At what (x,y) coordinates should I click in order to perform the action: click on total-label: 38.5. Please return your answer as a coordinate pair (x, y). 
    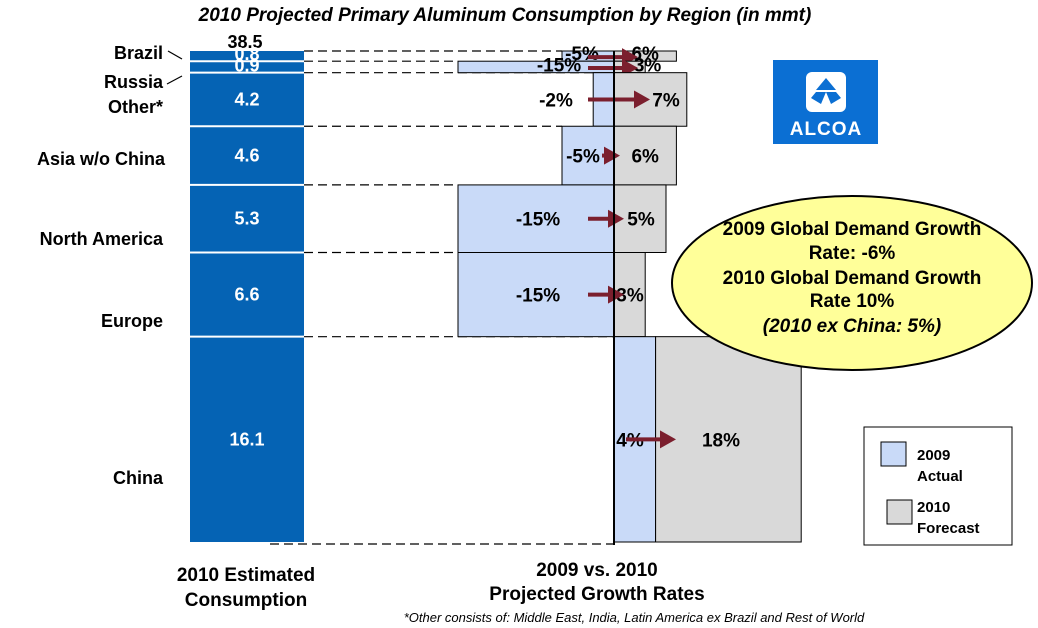
    Looking at the image, I should click on (244, 42).